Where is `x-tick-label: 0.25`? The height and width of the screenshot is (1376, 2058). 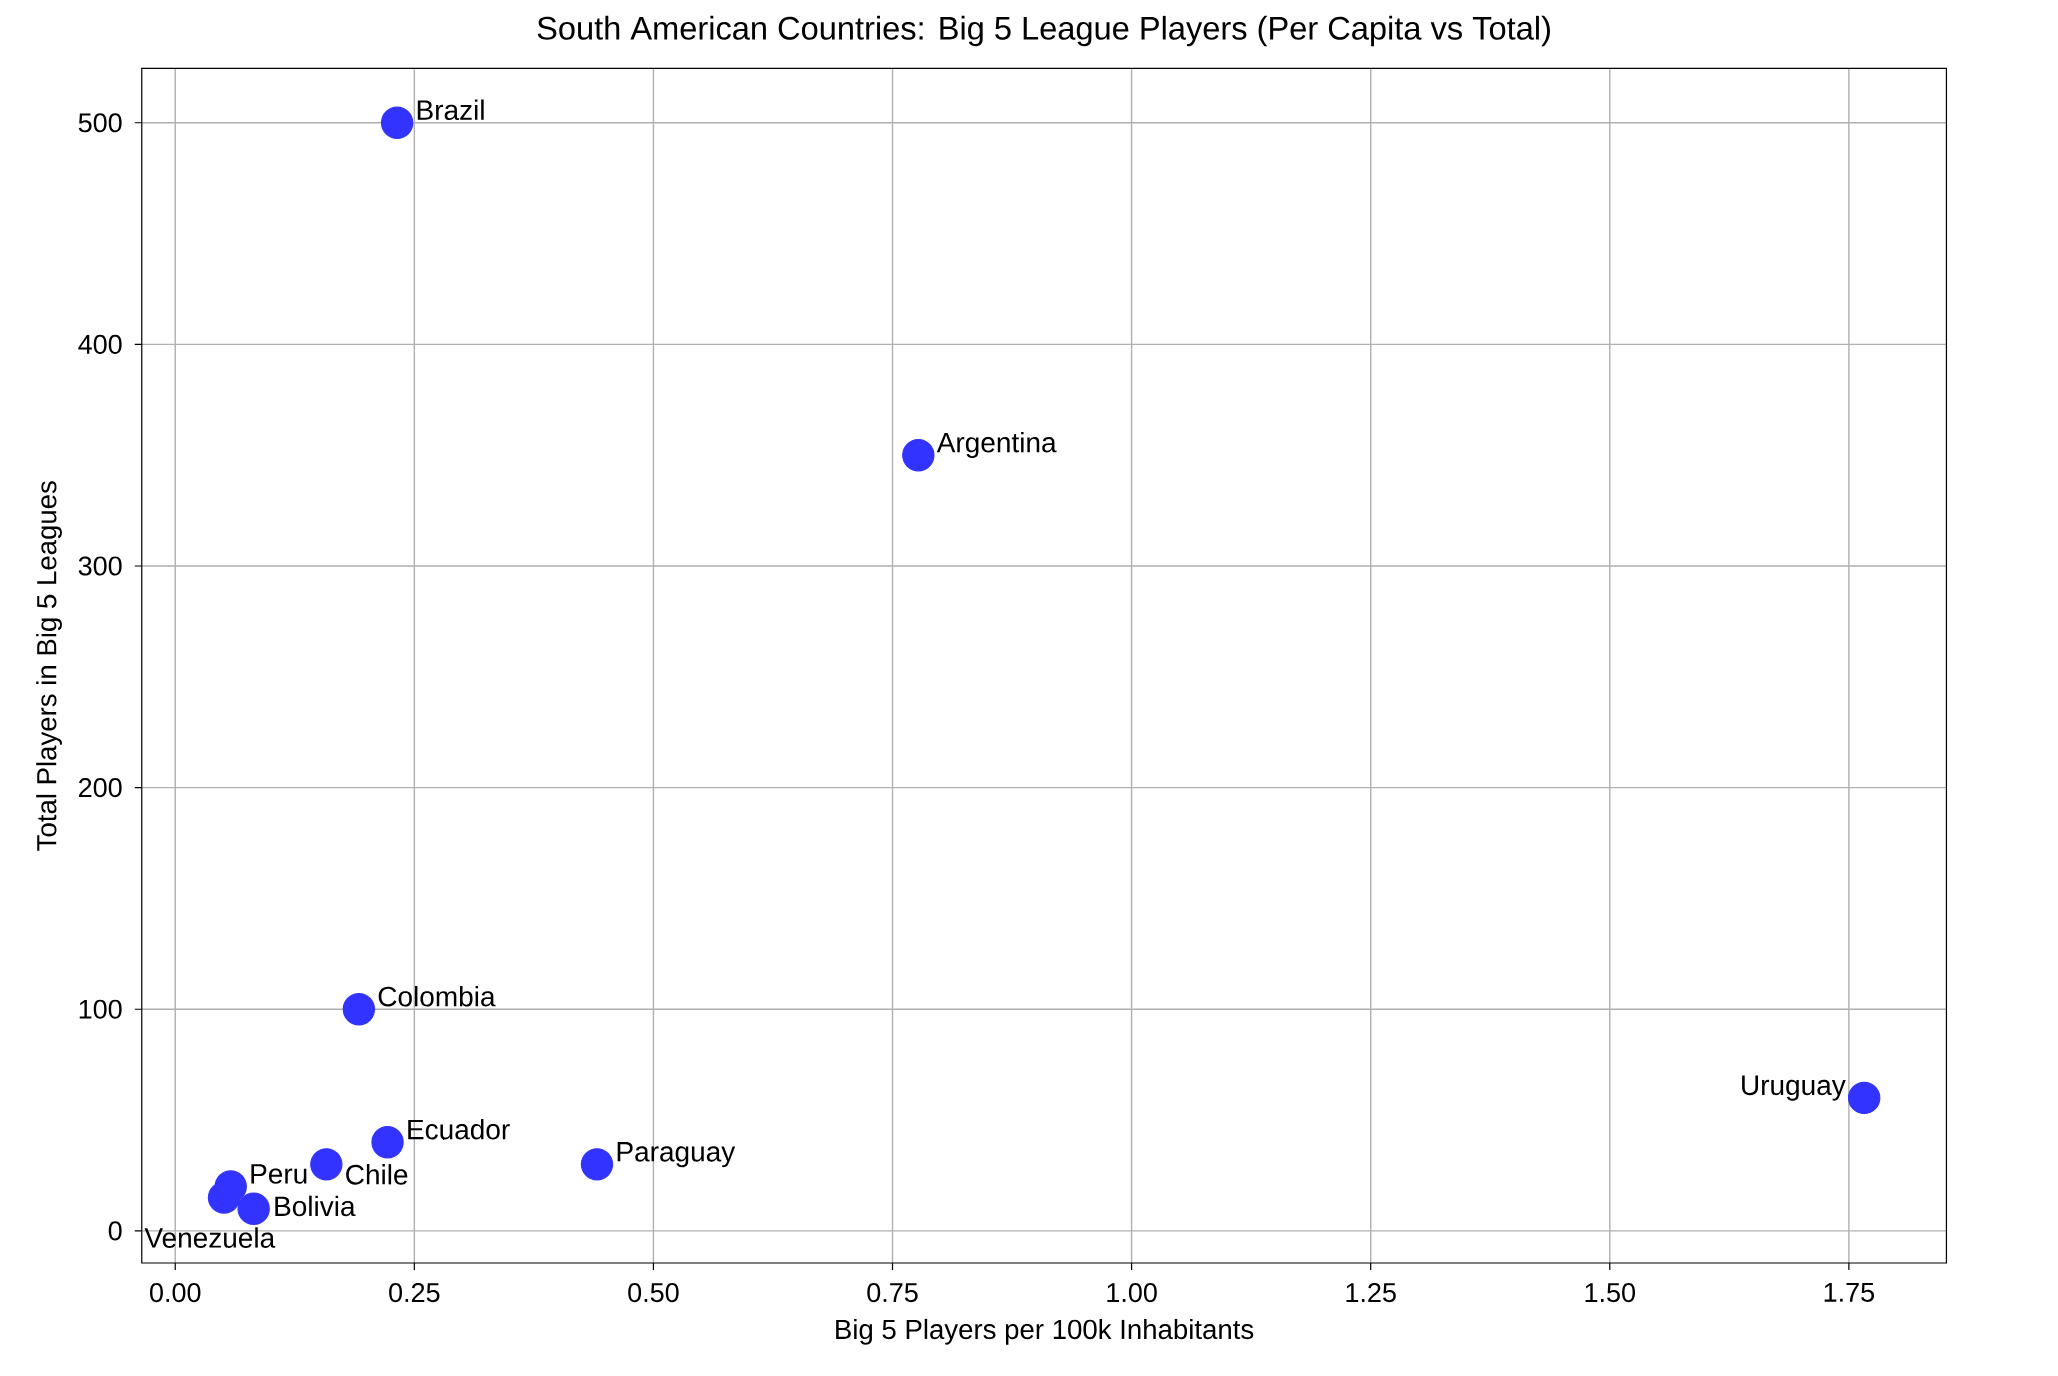 x-tick-label: 0.25 is located at coordinates (414, 1293).